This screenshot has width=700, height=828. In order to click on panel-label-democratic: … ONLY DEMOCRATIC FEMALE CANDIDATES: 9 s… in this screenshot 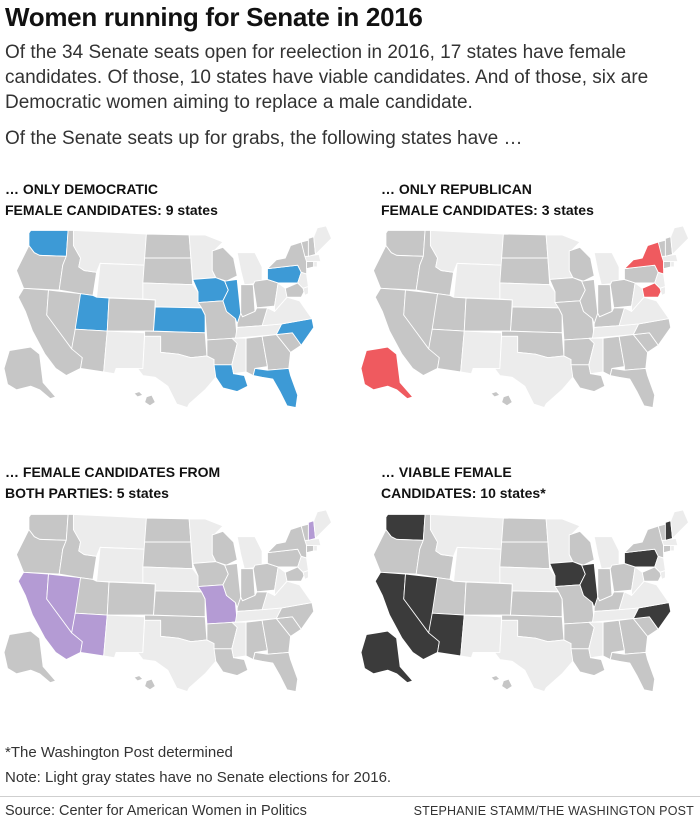, I will do `click(111, 200)`.